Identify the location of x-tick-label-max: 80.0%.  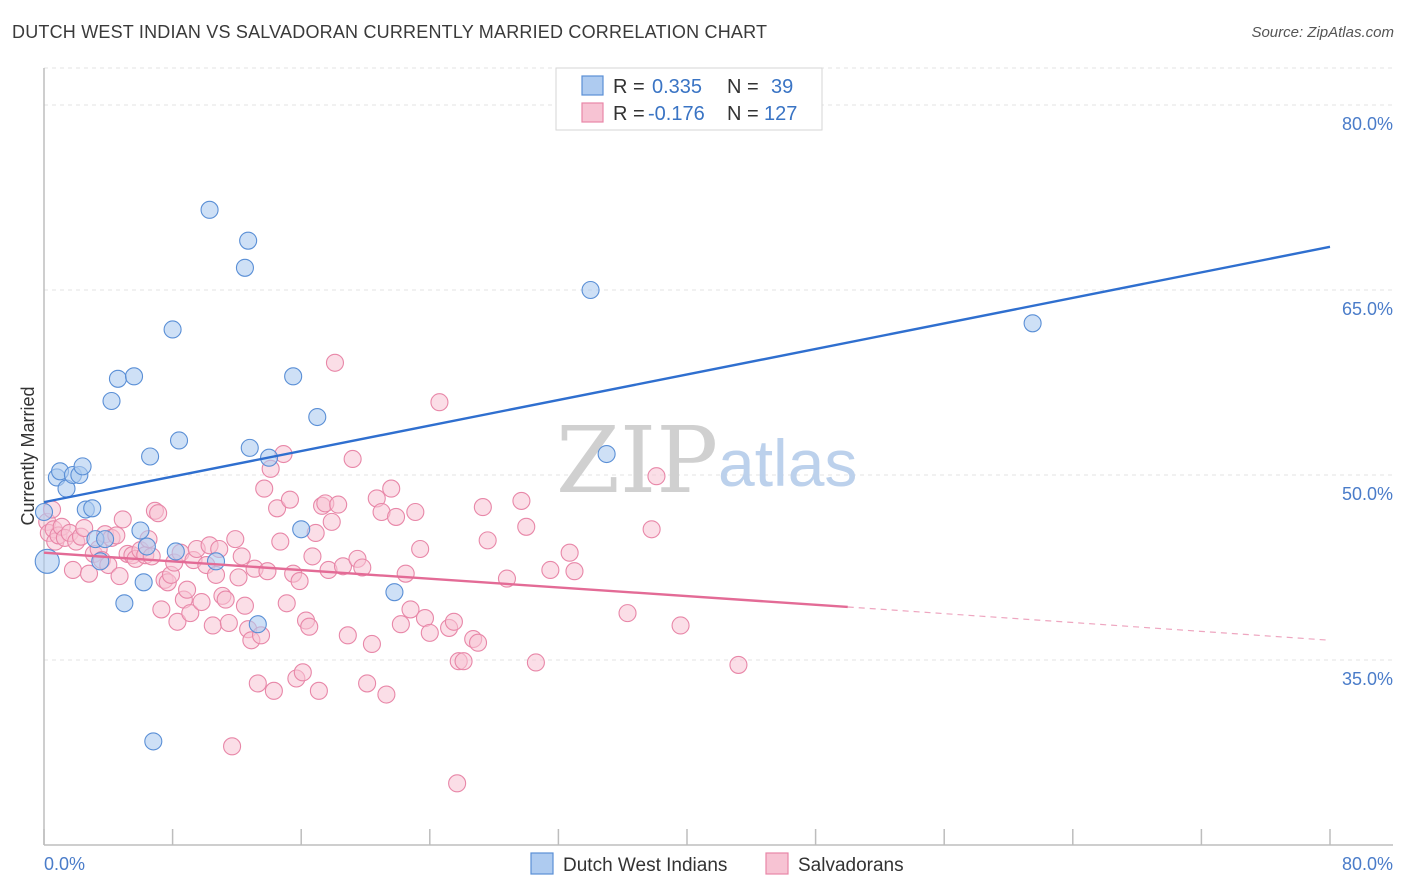
(1367, 864).